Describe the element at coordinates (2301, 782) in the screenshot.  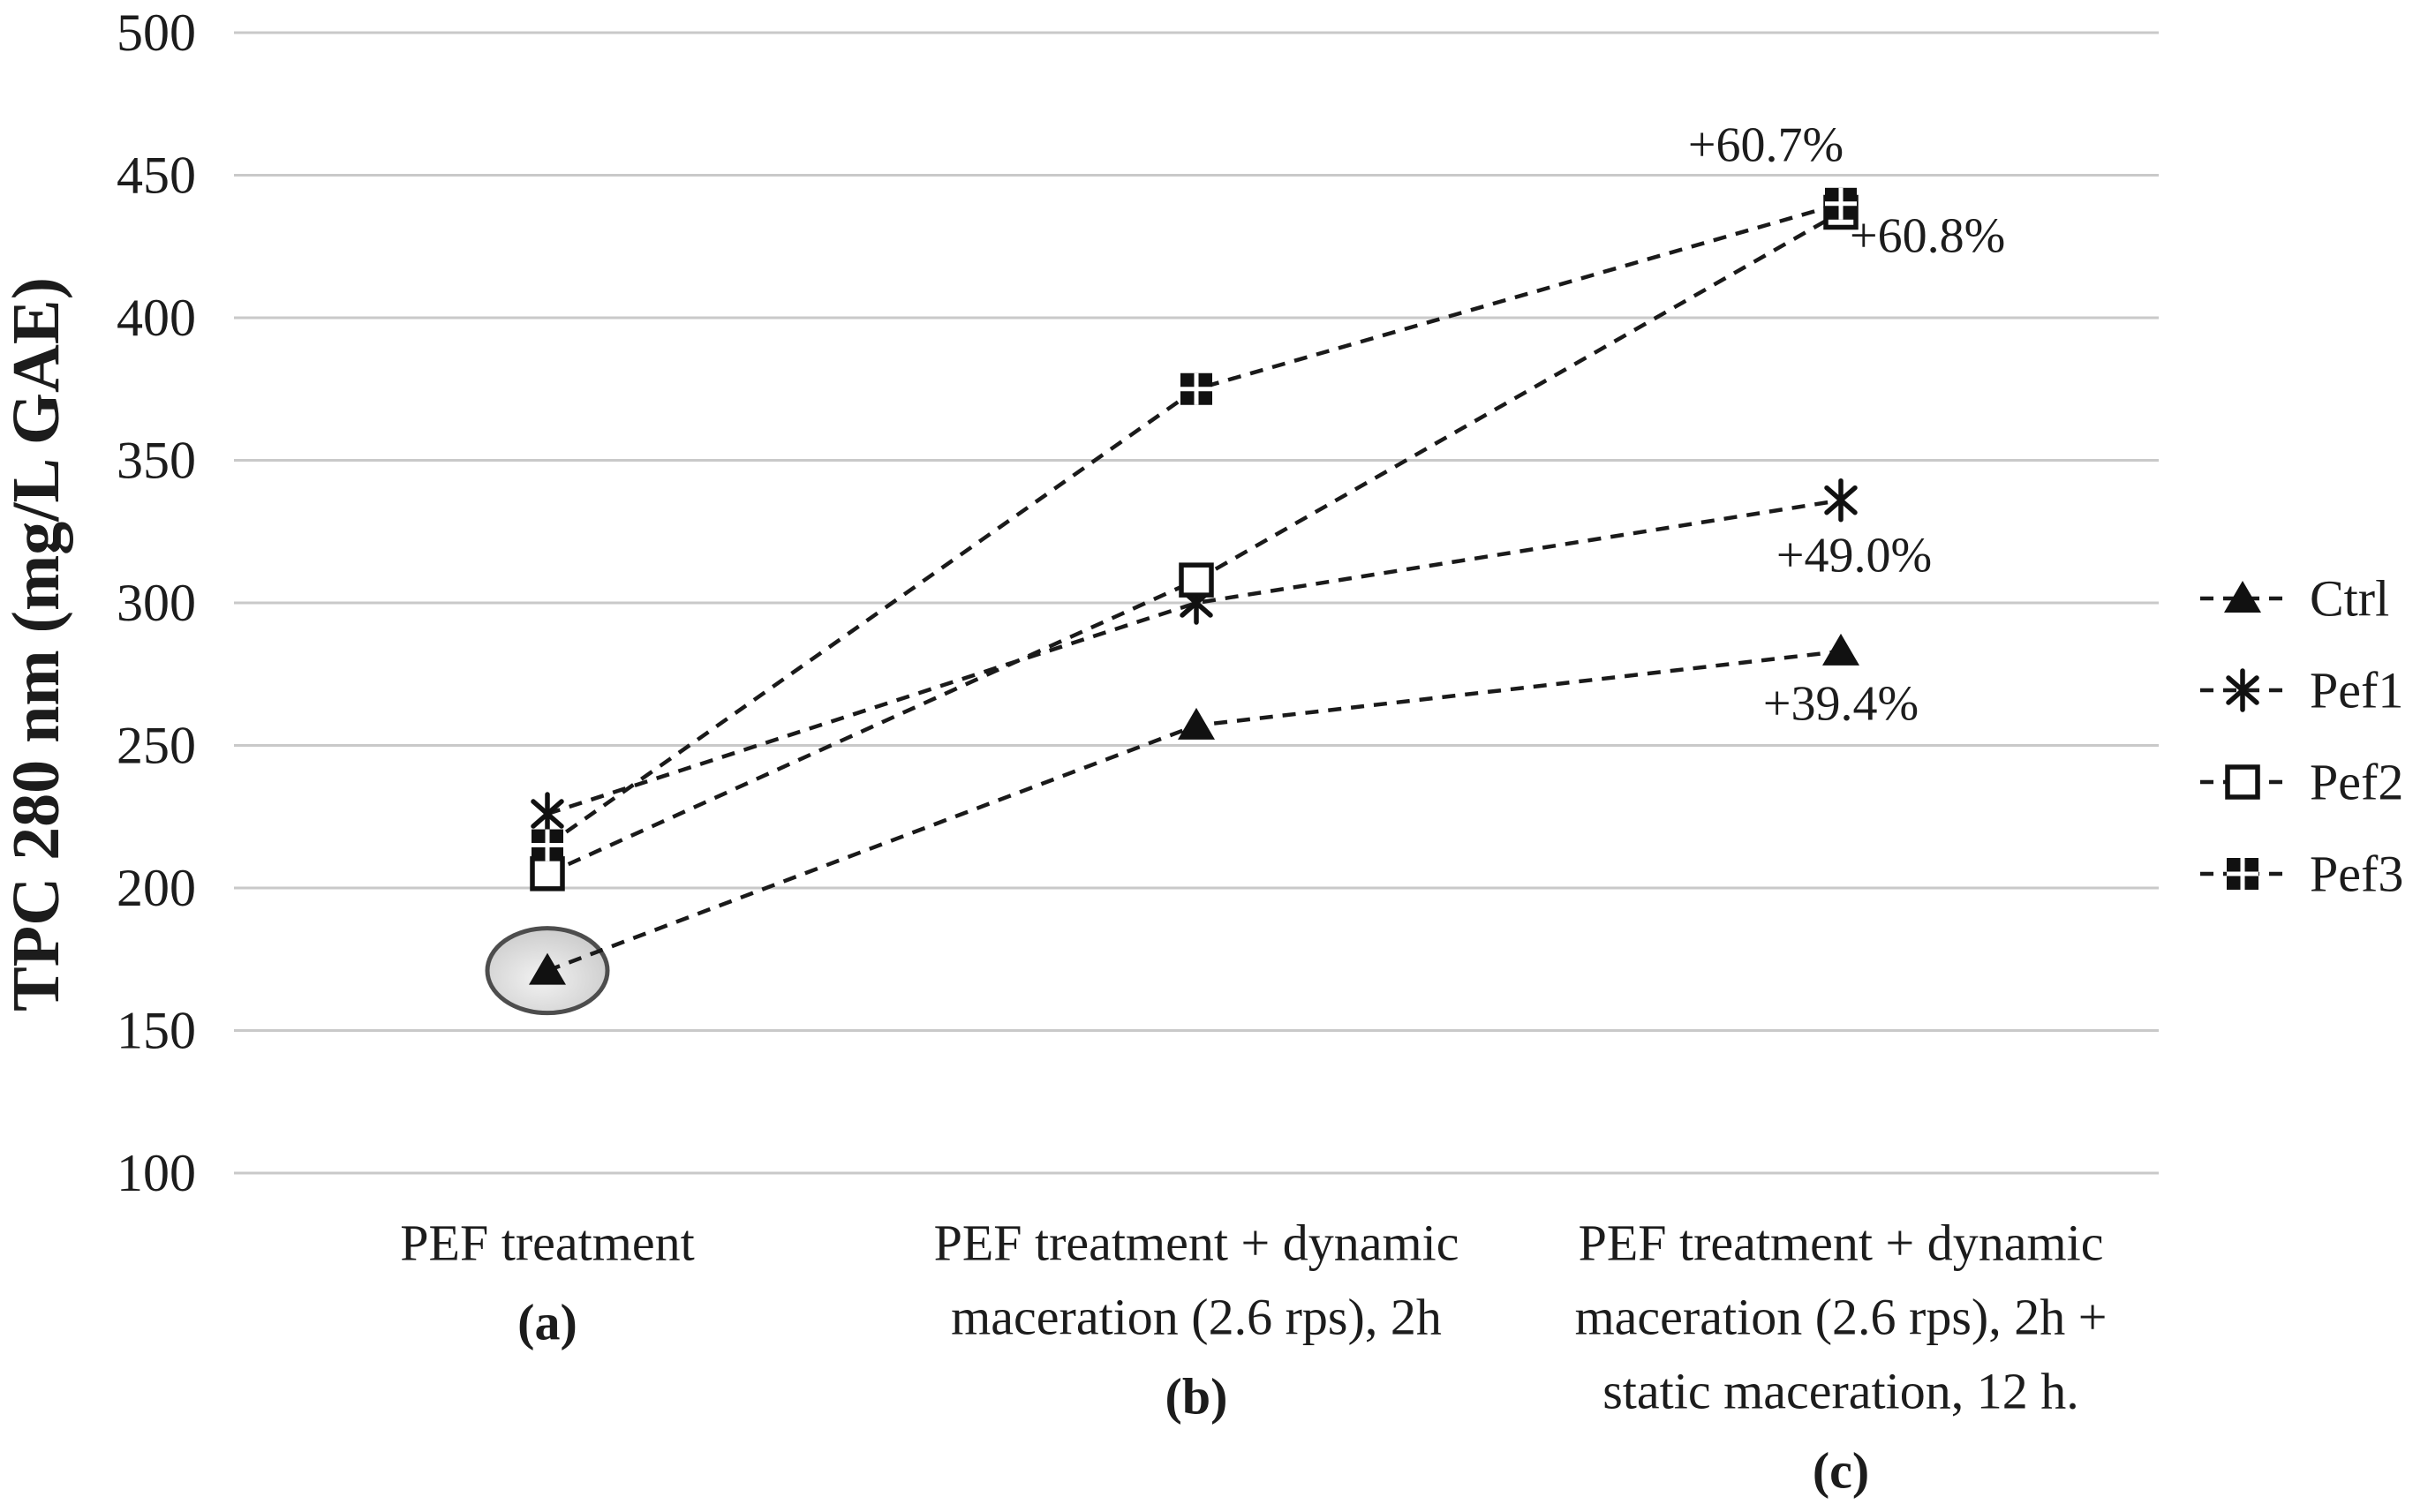
I see `legend-item-pef2: Pef2` at that location.